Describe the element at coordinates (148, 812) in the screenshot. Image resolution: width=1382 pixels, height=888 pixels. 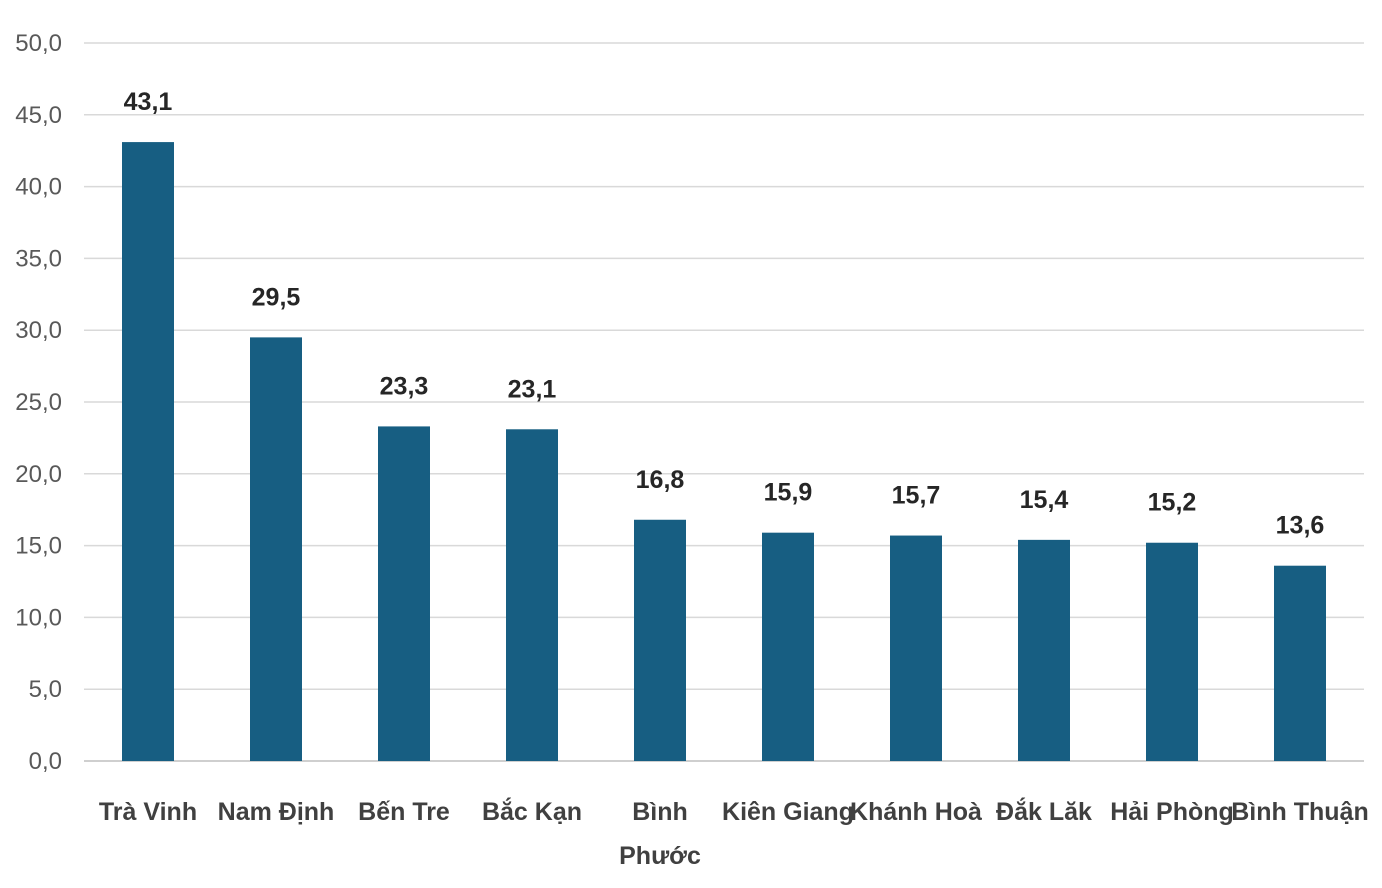
I see `x-tick-label: Trà Vinh` at that location.